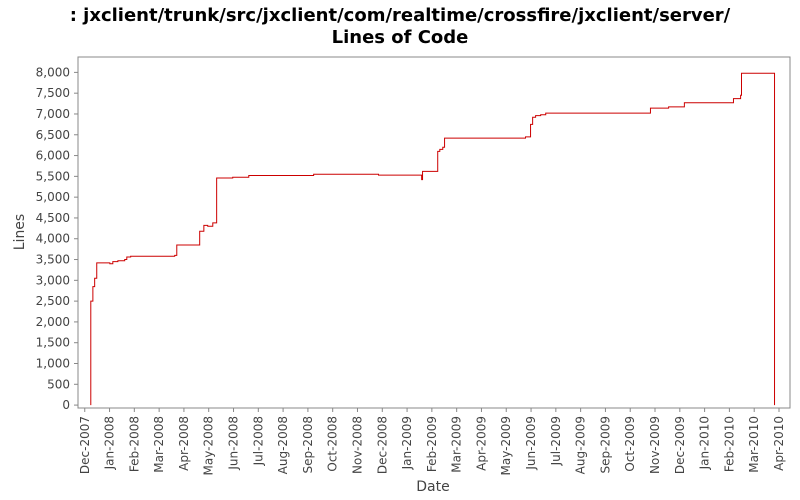 This screenshot has height=500, width=800. What do you see at coordinates (53, 343) in the screenshot?
I see `y-tick-label: 1,500` at bounding box center [53, 343].